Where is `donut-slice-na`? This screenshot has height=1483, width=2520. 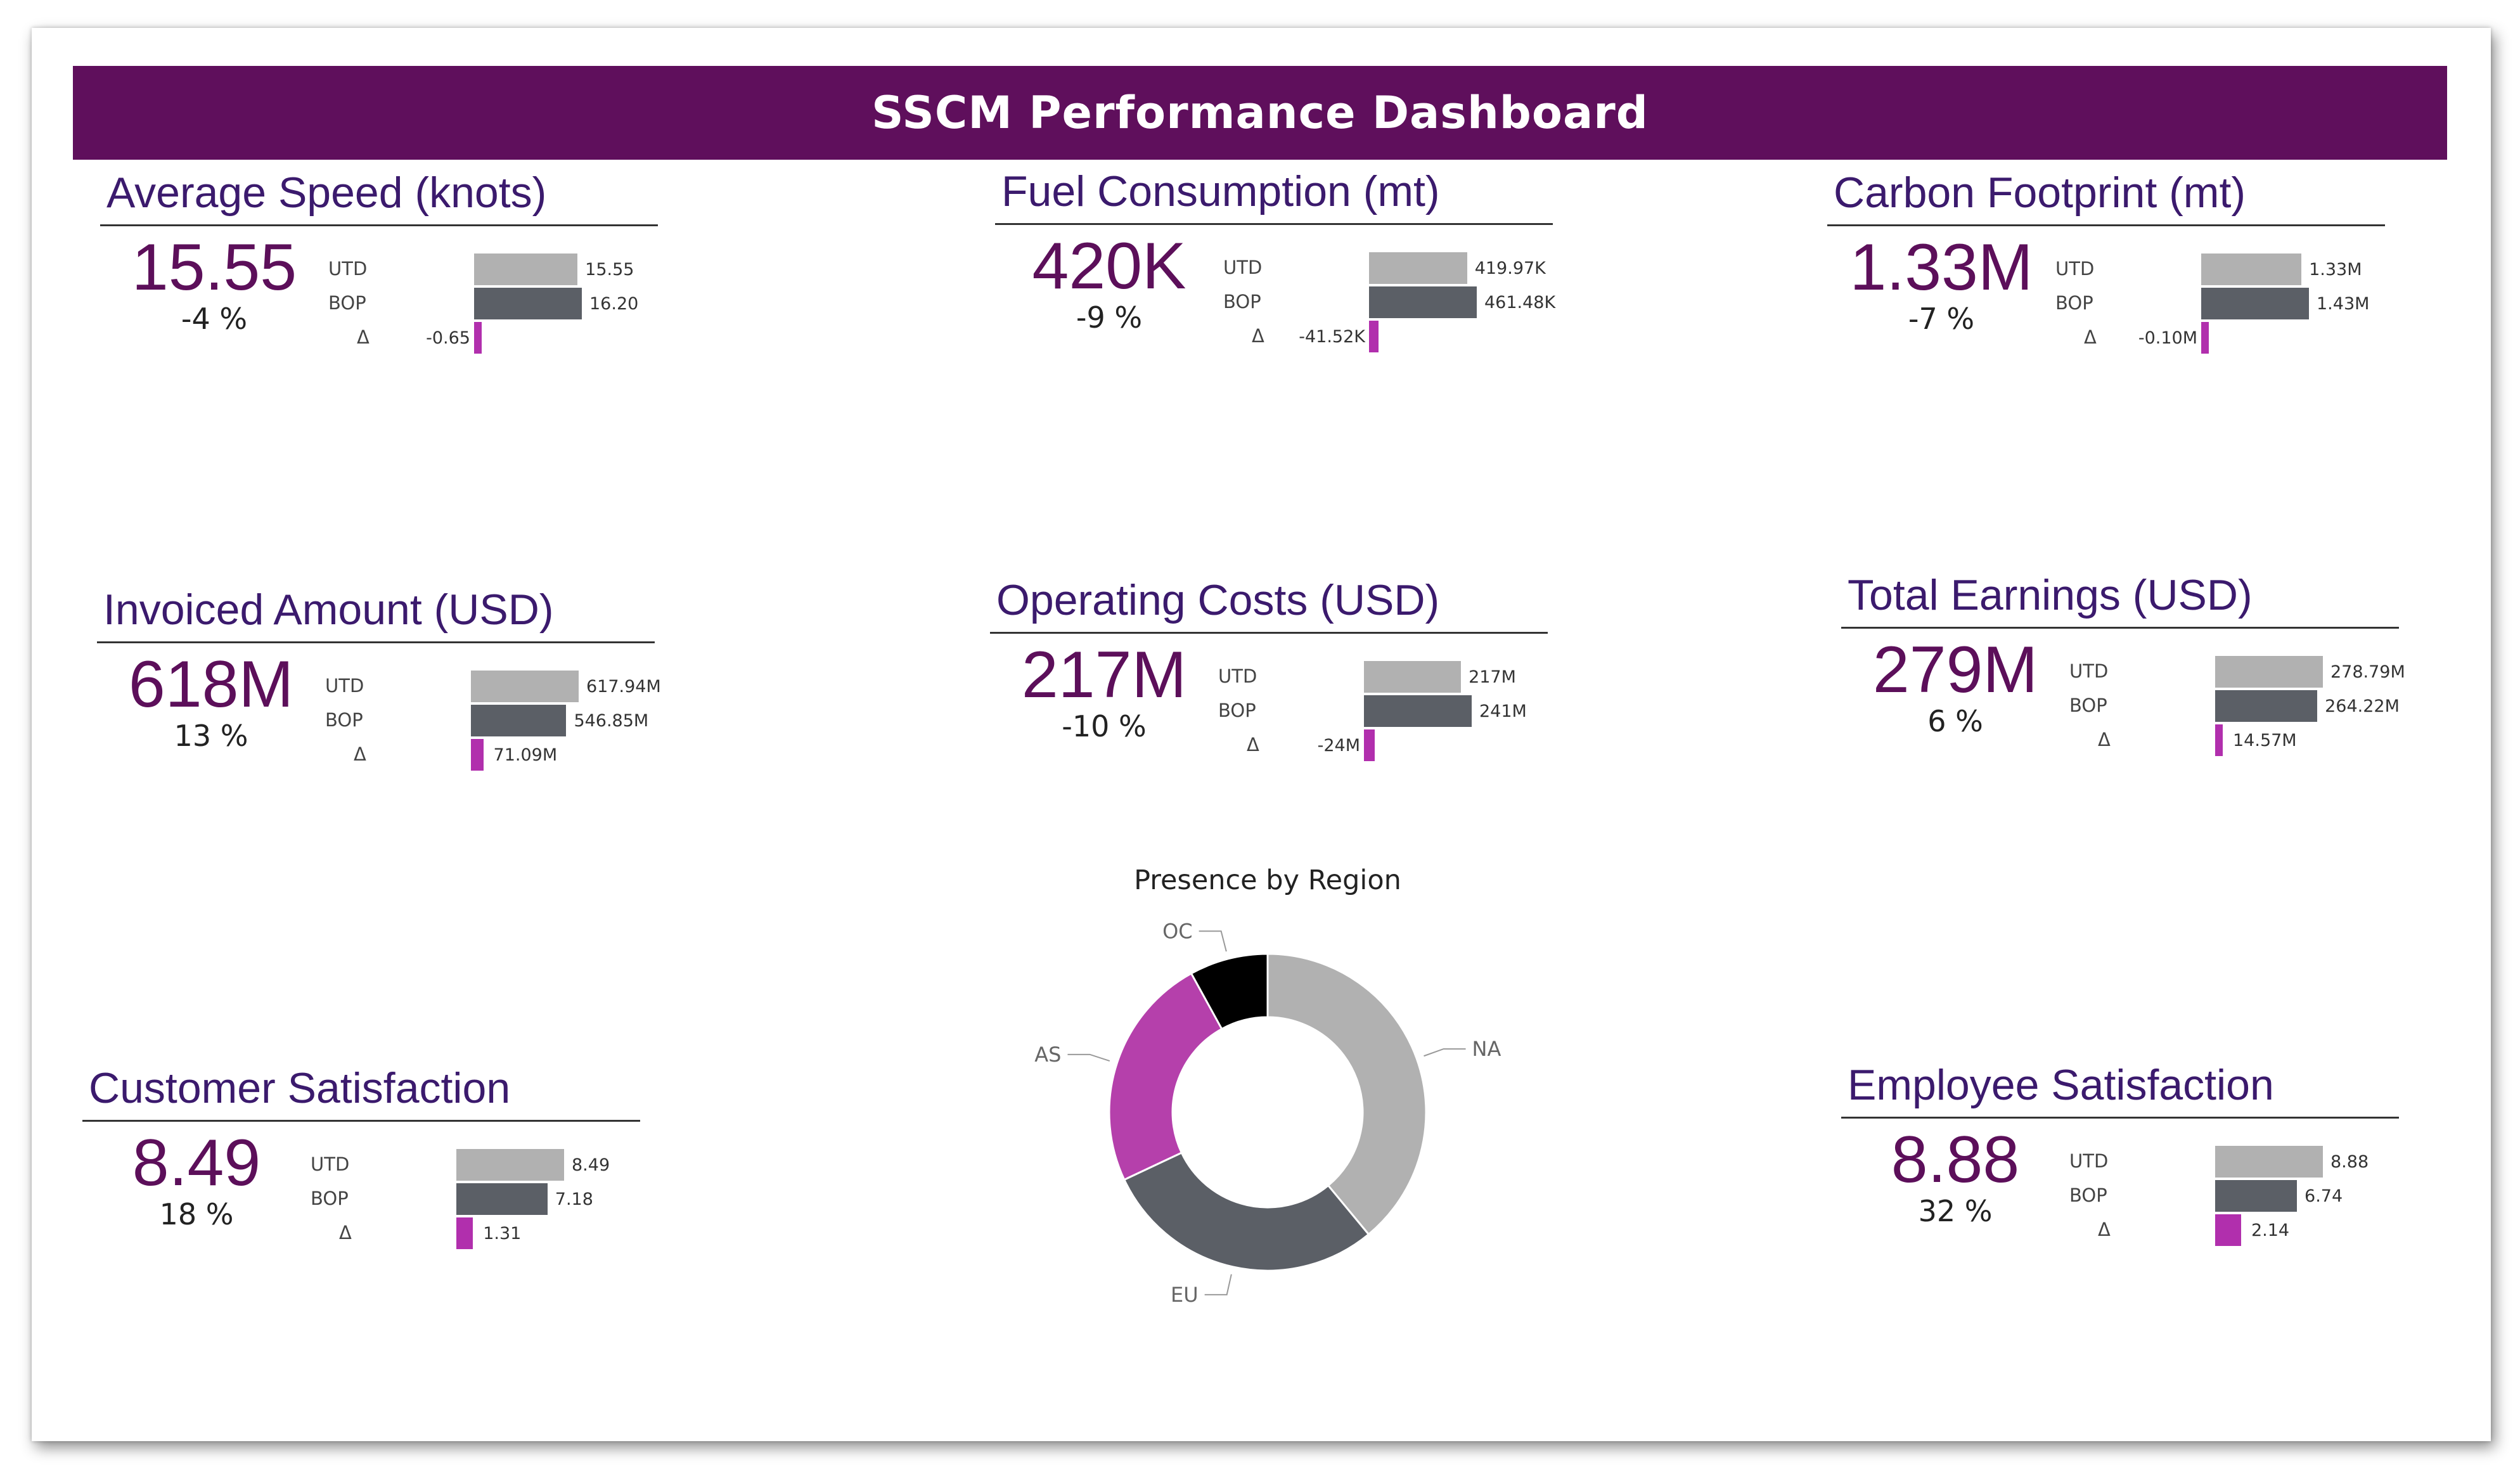
donut-slice-na is located at coordinates (1346, 1094).